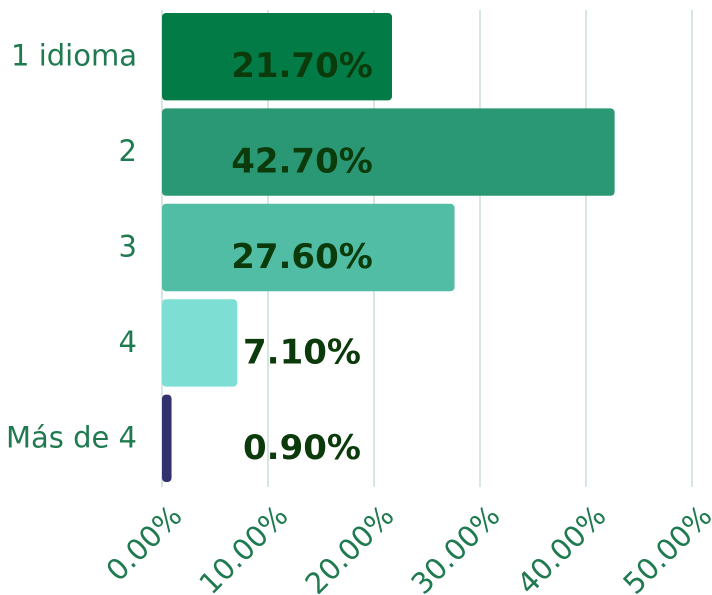  I want to click on y-tick-label: 1 idioma, so click(74, 56).